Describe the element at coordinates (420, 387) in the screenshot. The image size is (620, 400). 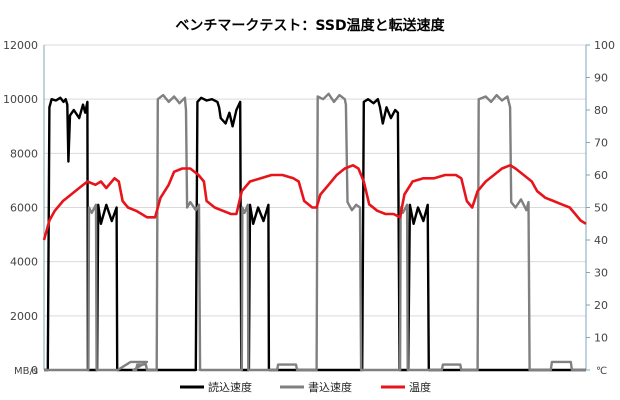
I see `legend-label-2: 温度` at that location.